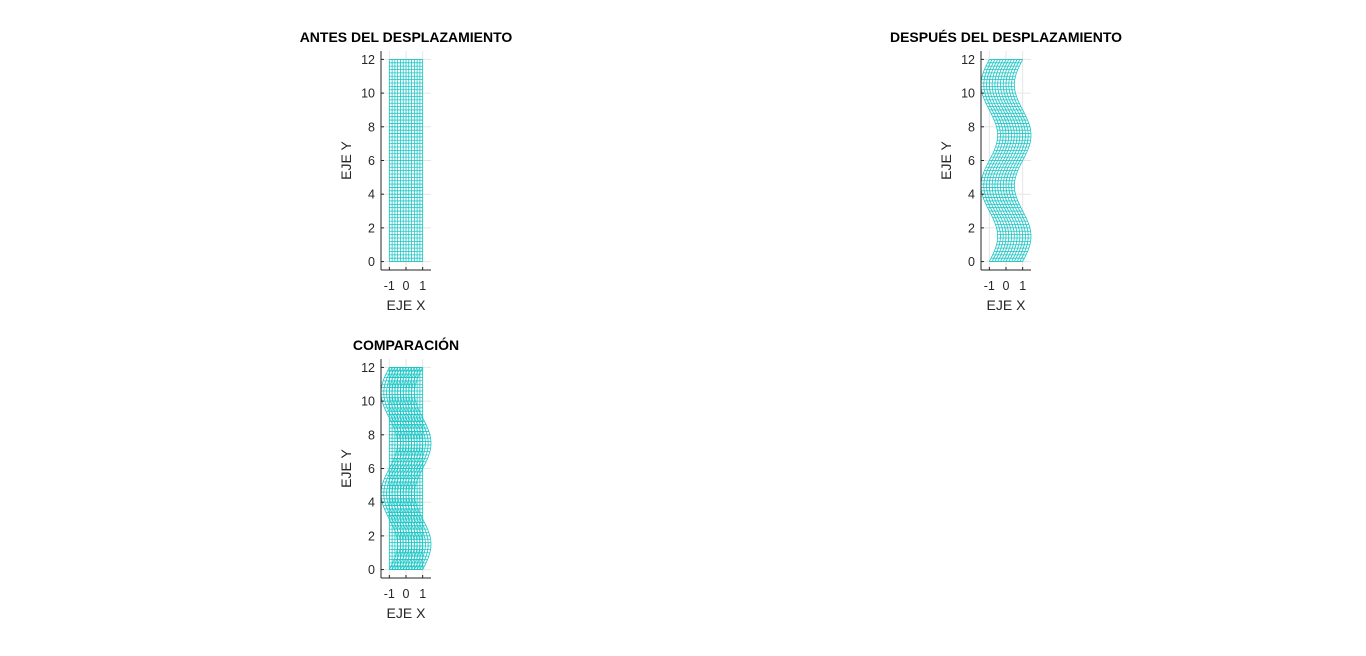  What do you see at coordinates (1006, 37) in the screenshot?
I see `subplot-title: DESPUÉS DEL DESPLAZAMIENTO` at bounding box center [1006, 37].